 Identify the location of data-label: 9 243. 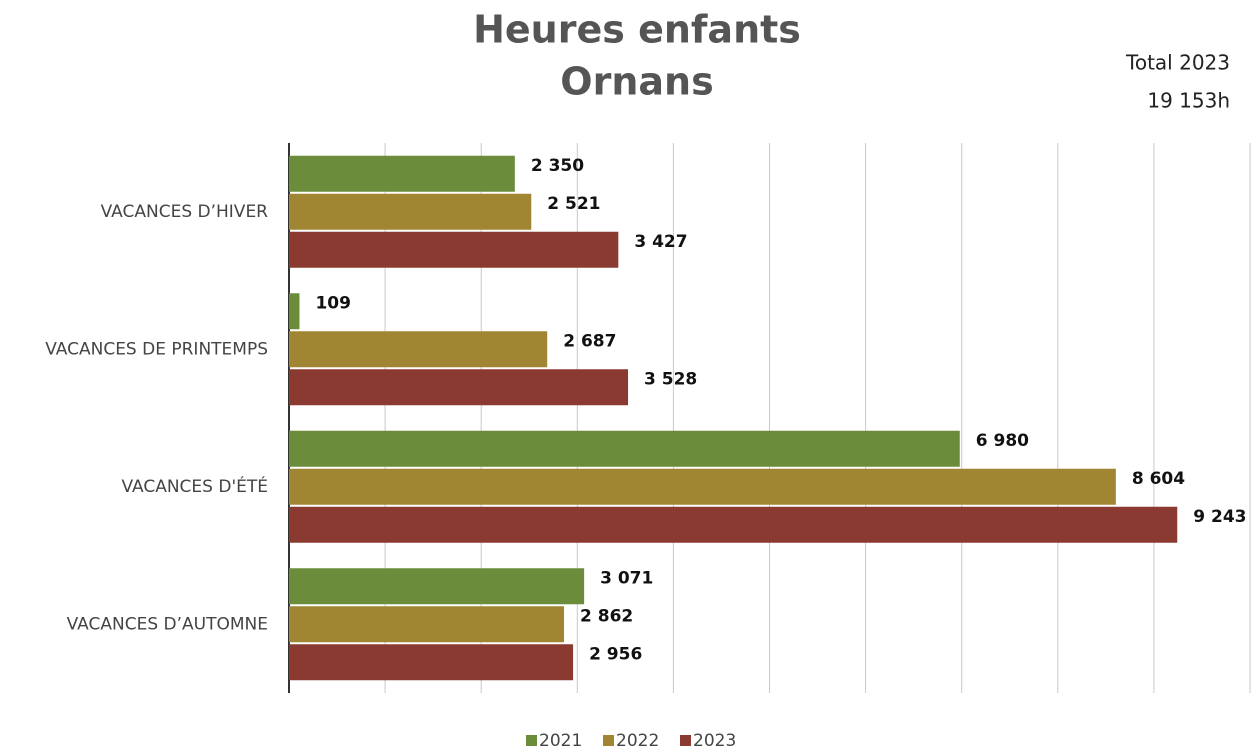
(1219, 517).